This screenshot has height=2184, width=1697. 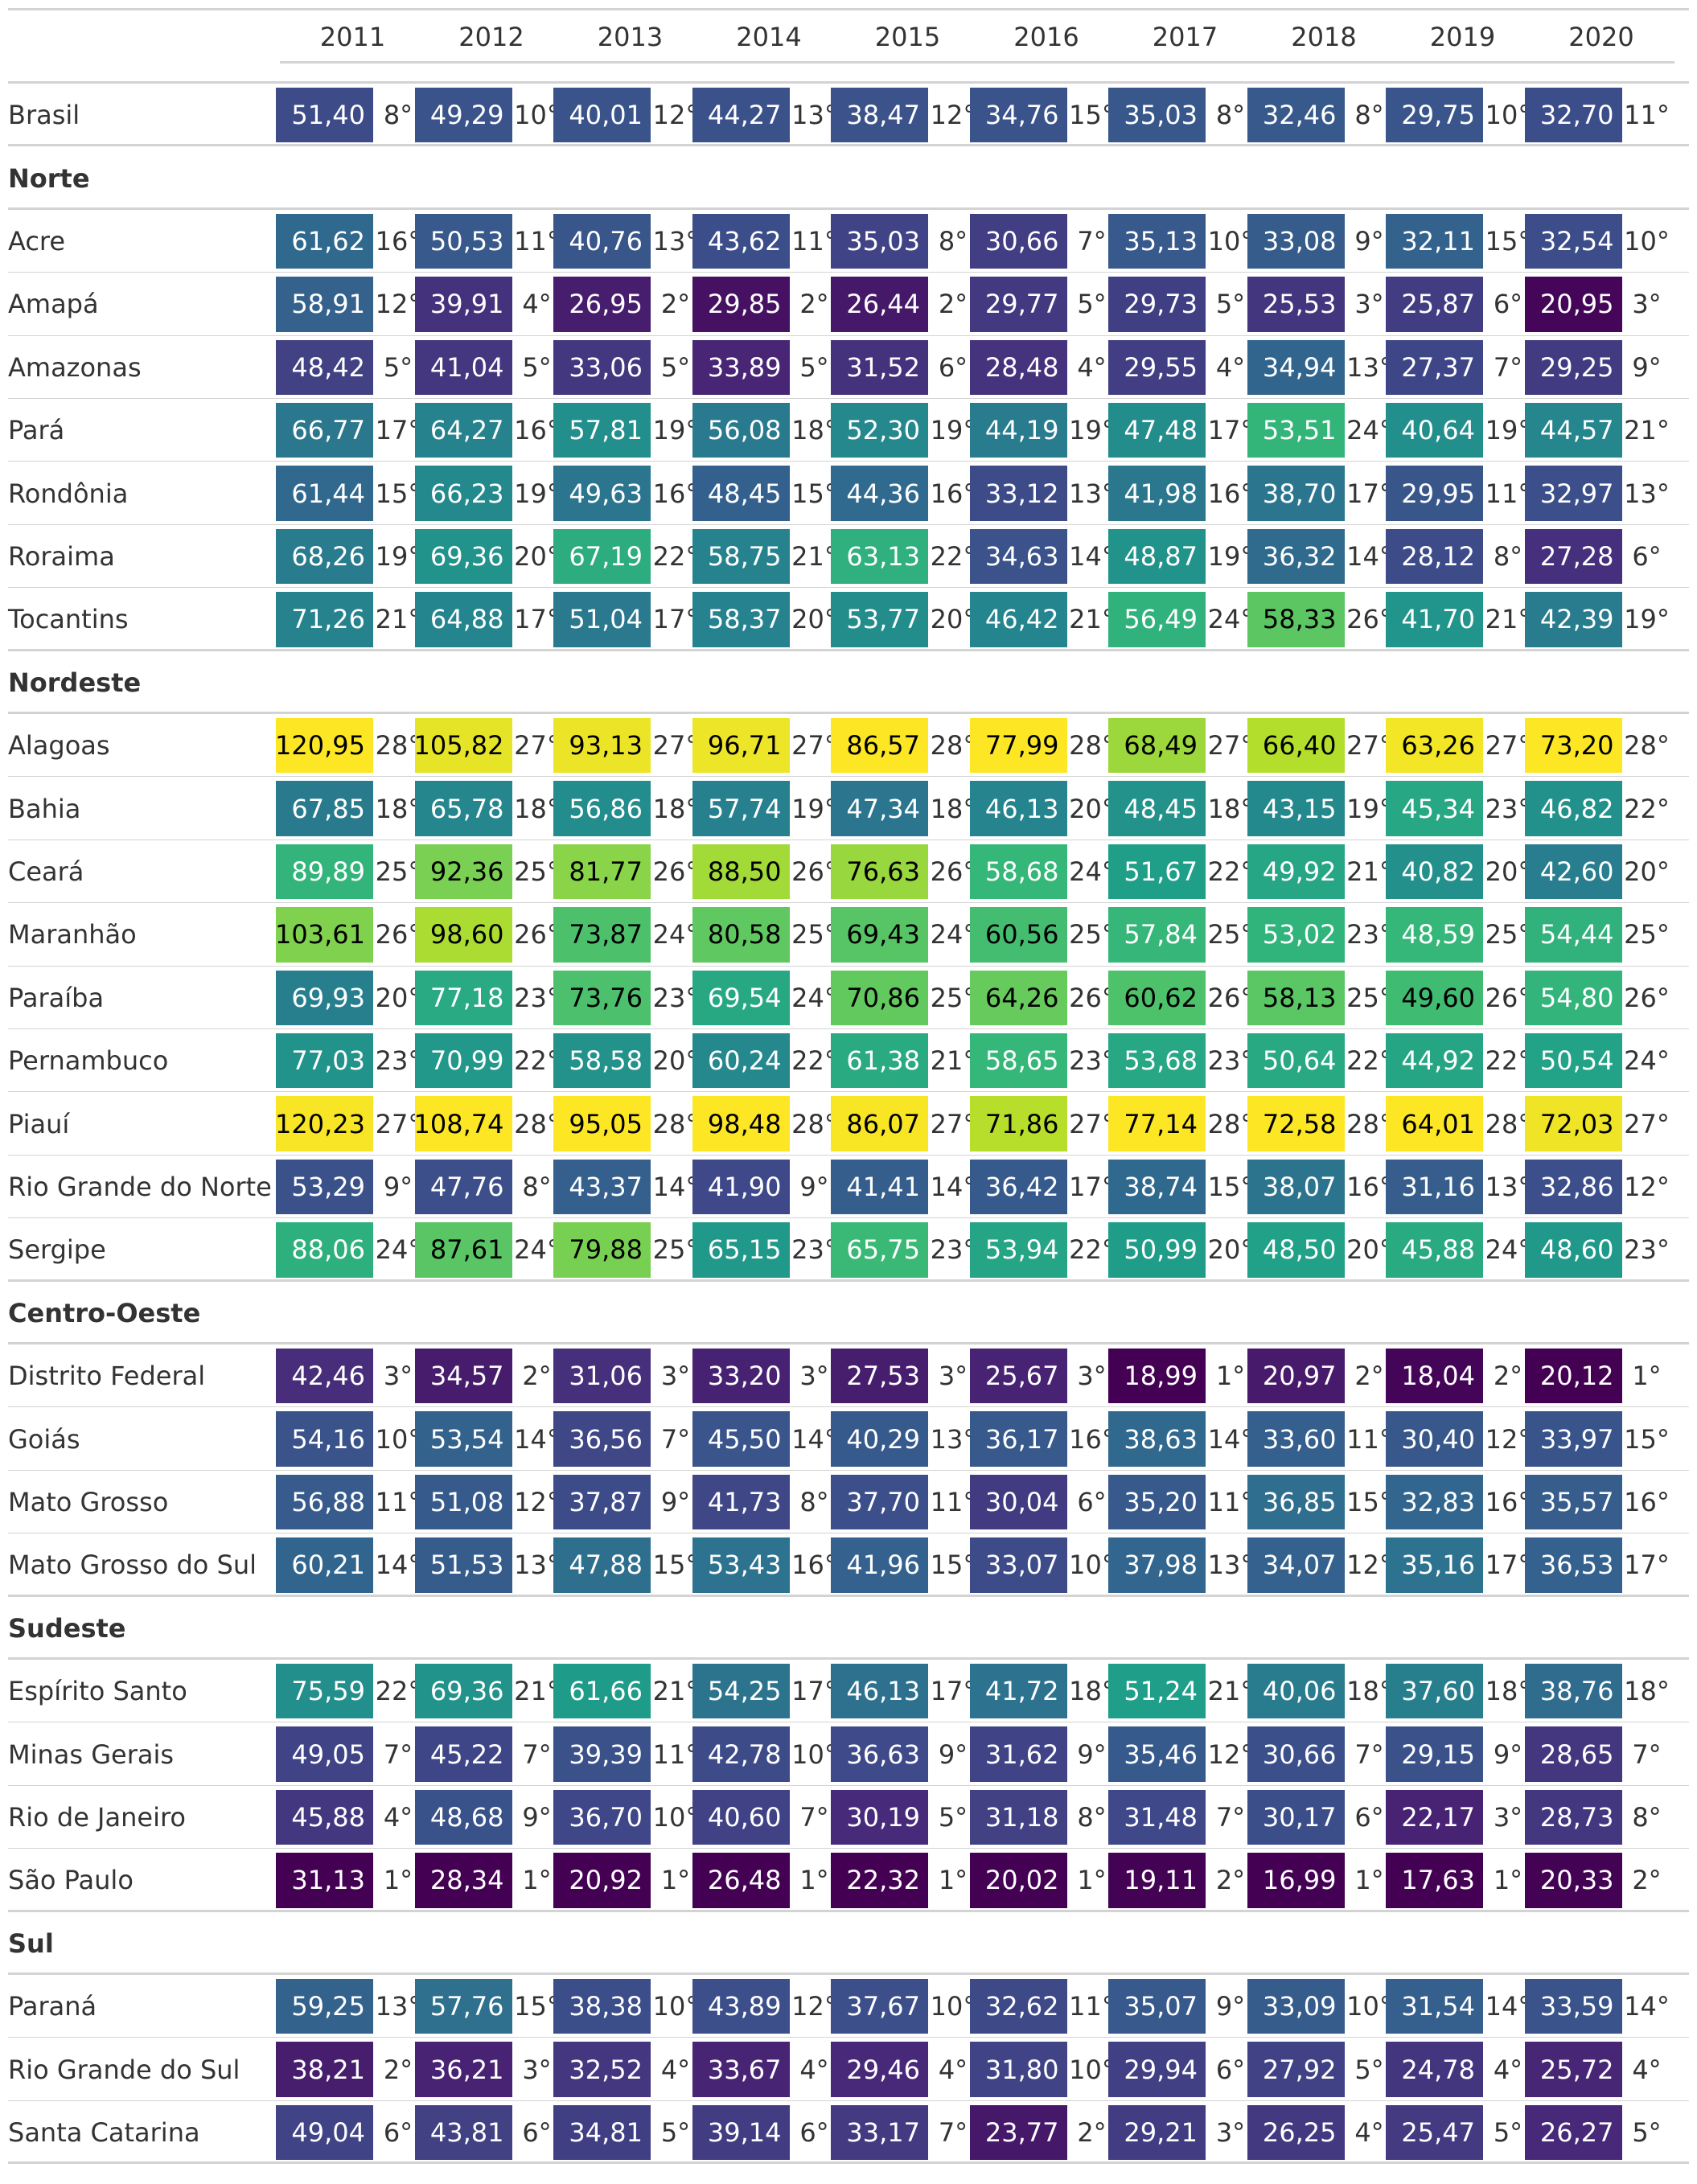 What do you see at coordinates (1573, 1376) in the screenshot?
I see `value-cell: 20,12` at bounding box center [1573, 1376].